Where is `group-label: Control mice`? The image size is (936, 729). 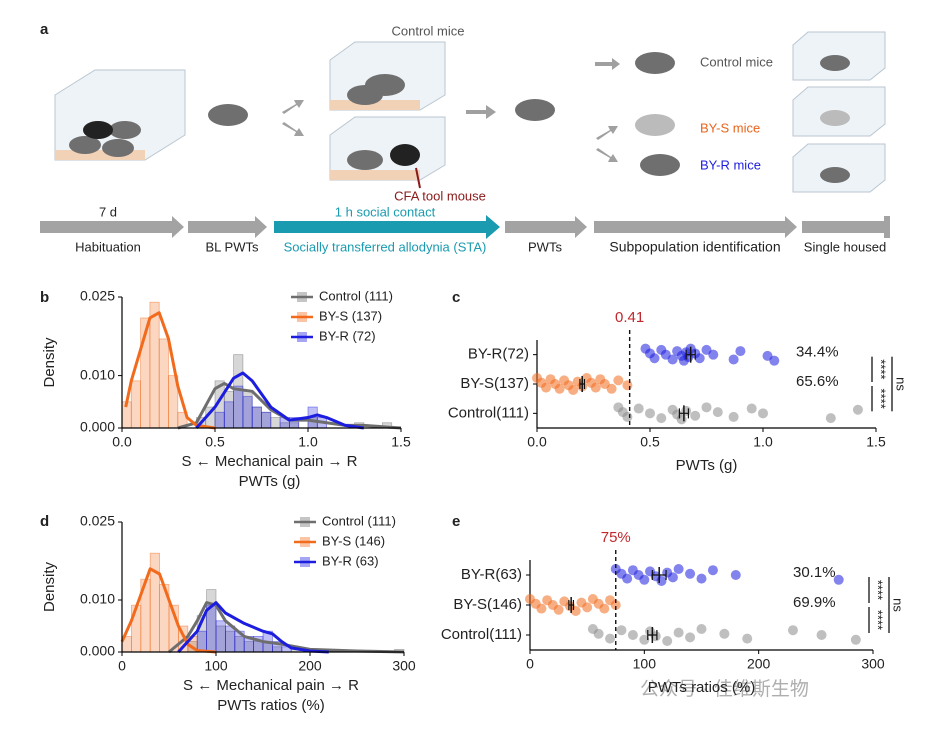 group-label: Control mice is located at coordinates (736, 61).